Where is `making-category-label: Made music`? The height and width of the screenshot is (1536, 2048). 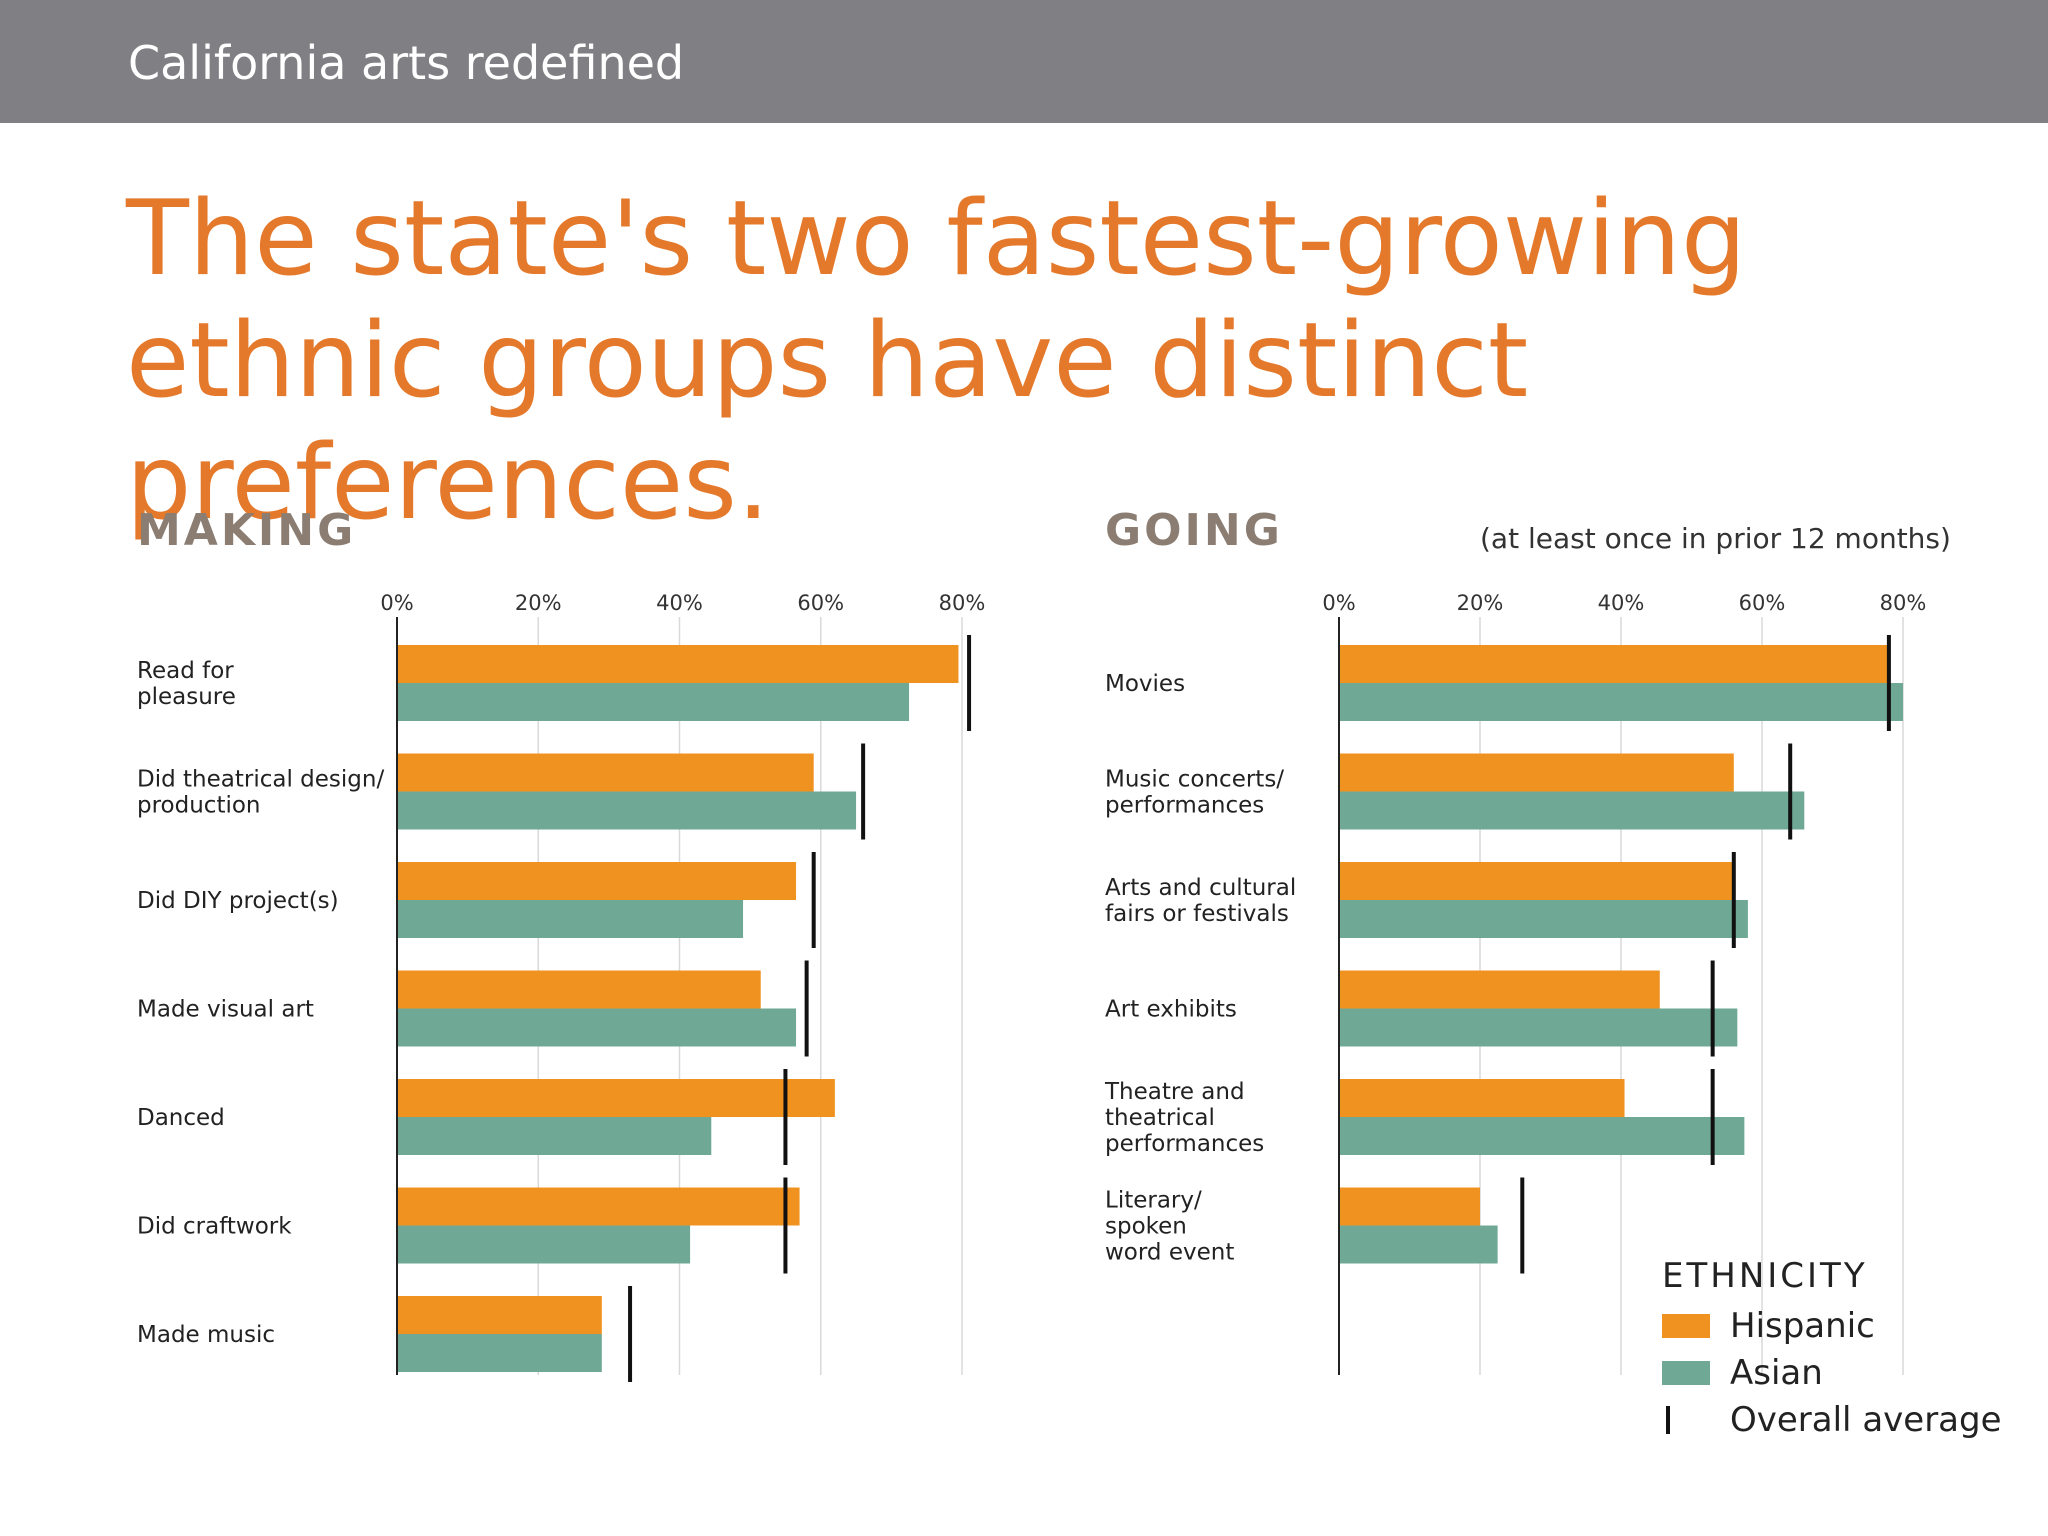
making-category-label: Made music is located at coordinates (206, 1335).